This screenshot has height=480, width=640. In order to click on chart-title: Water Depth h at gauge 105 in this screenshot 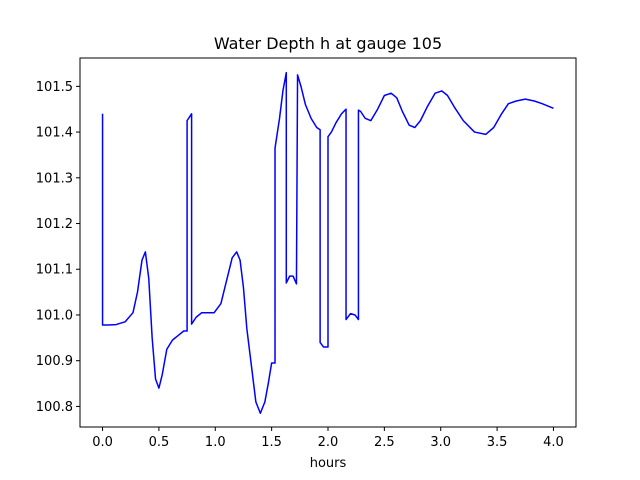, I will do `click(328, 43)`.